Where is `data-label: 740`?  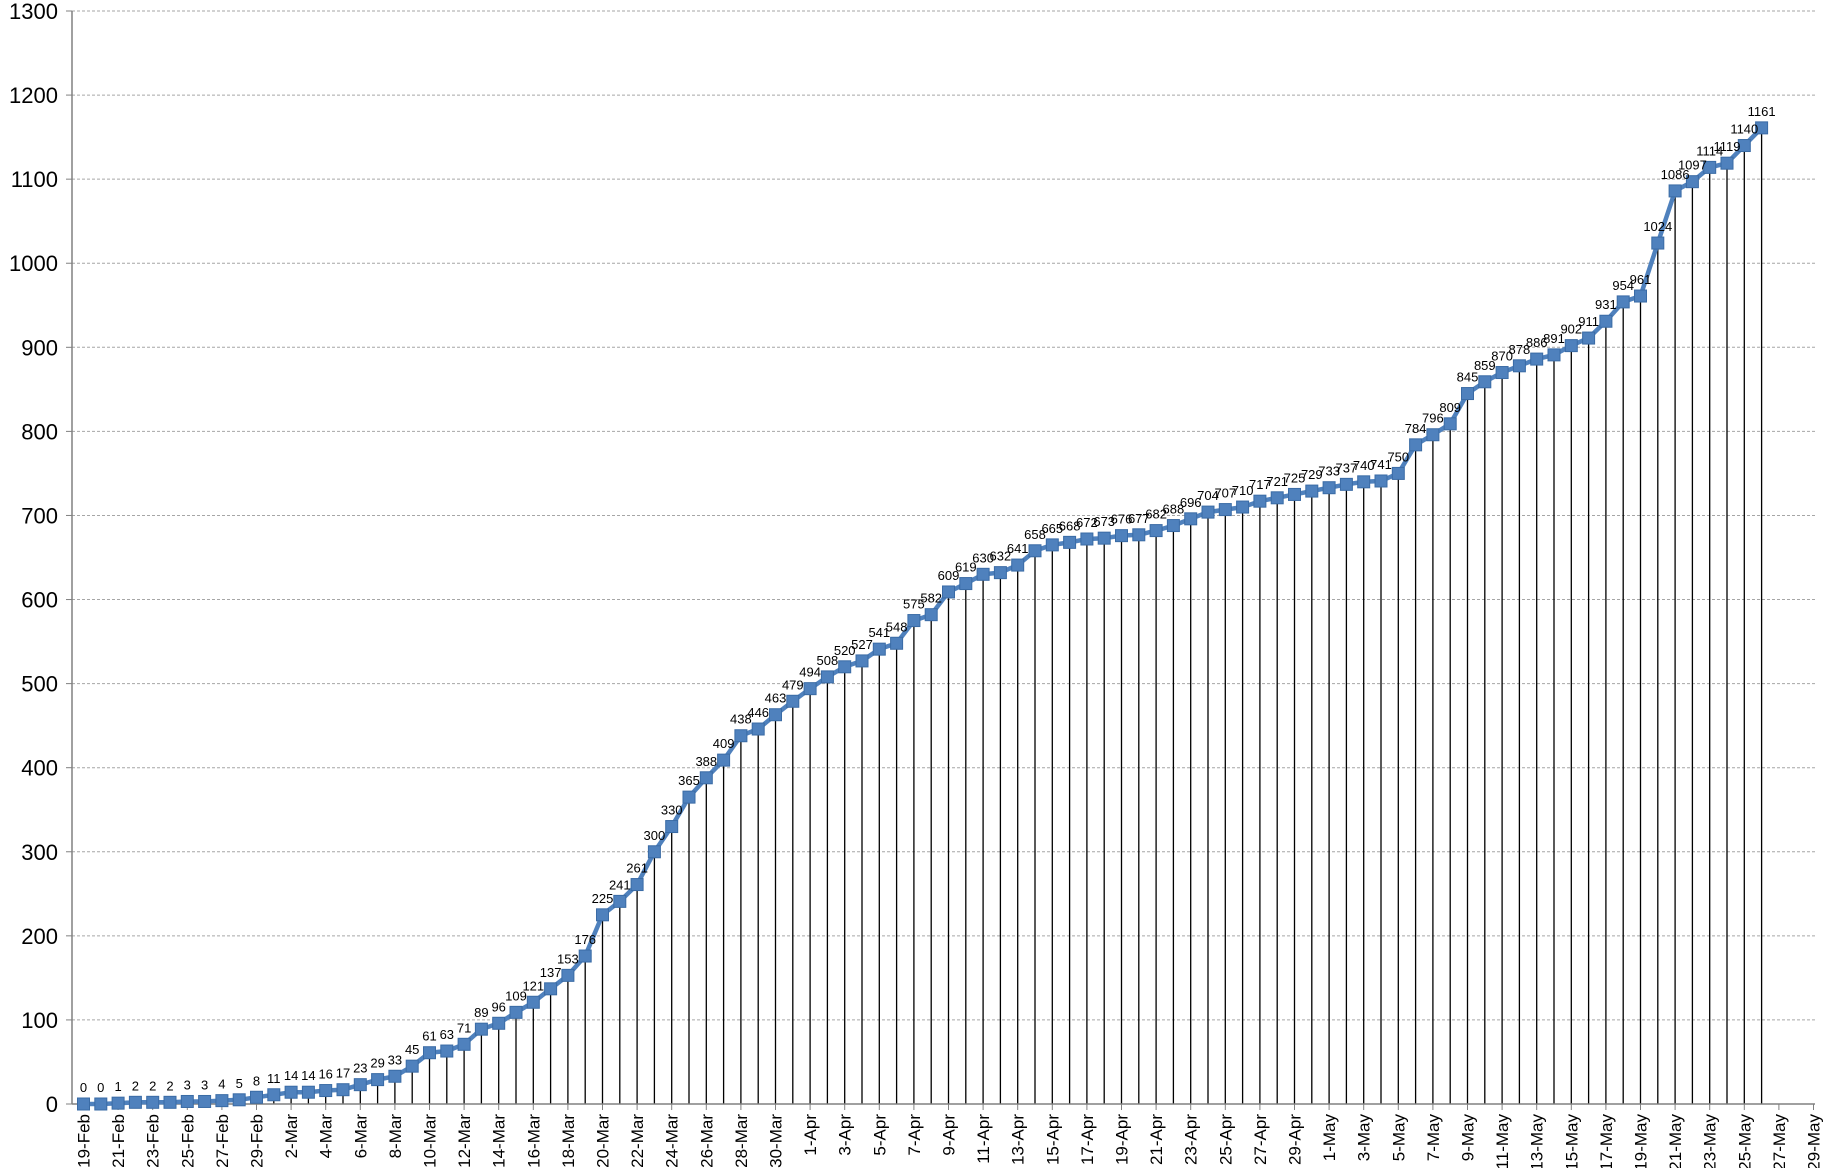 data-label: 740 is located at coordinates (1364, 465).